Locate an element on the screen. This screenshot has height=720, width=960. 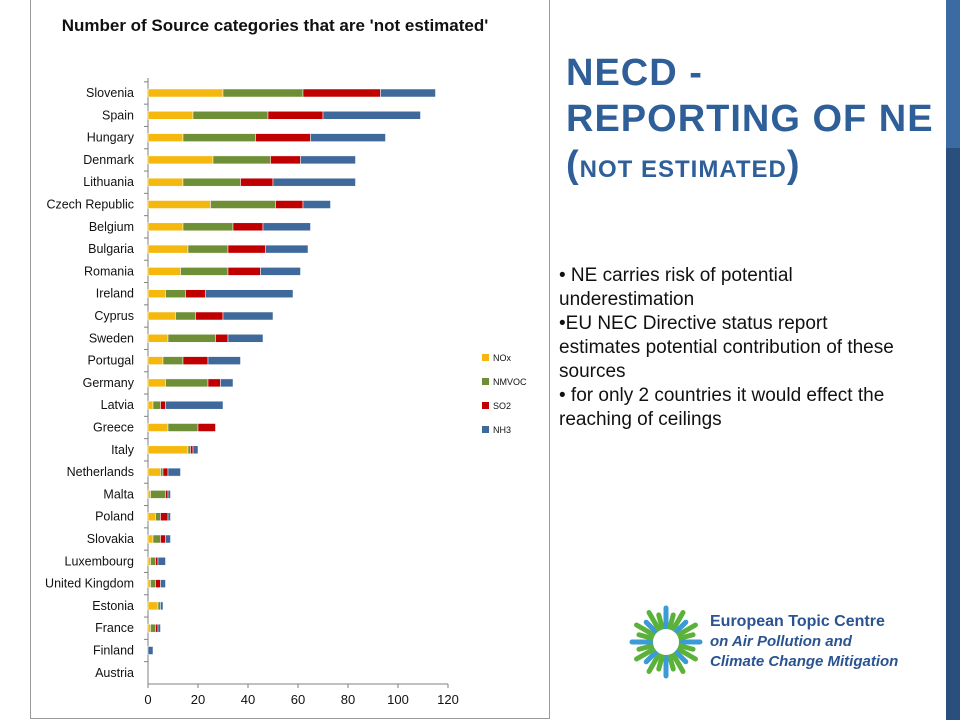
category-label: Bulgaria is located at coordinates (111, 249).